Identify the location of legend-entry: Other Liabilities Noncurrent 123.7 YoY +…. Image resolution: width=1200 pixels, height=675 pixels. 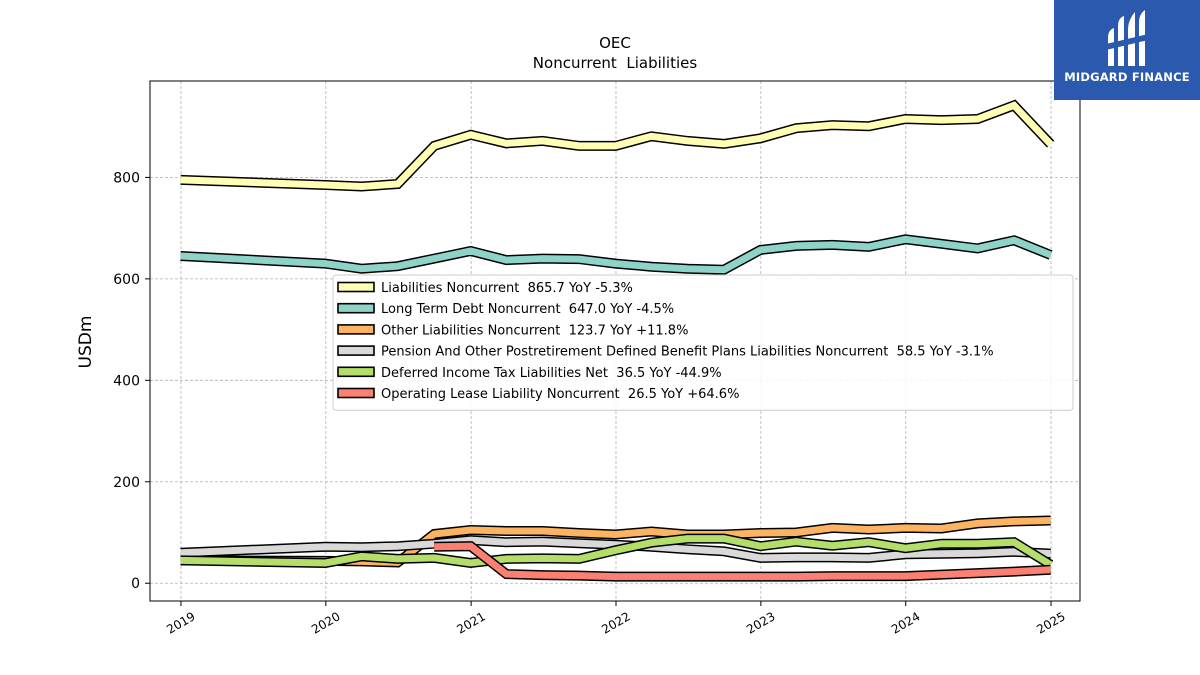
(512, 330).